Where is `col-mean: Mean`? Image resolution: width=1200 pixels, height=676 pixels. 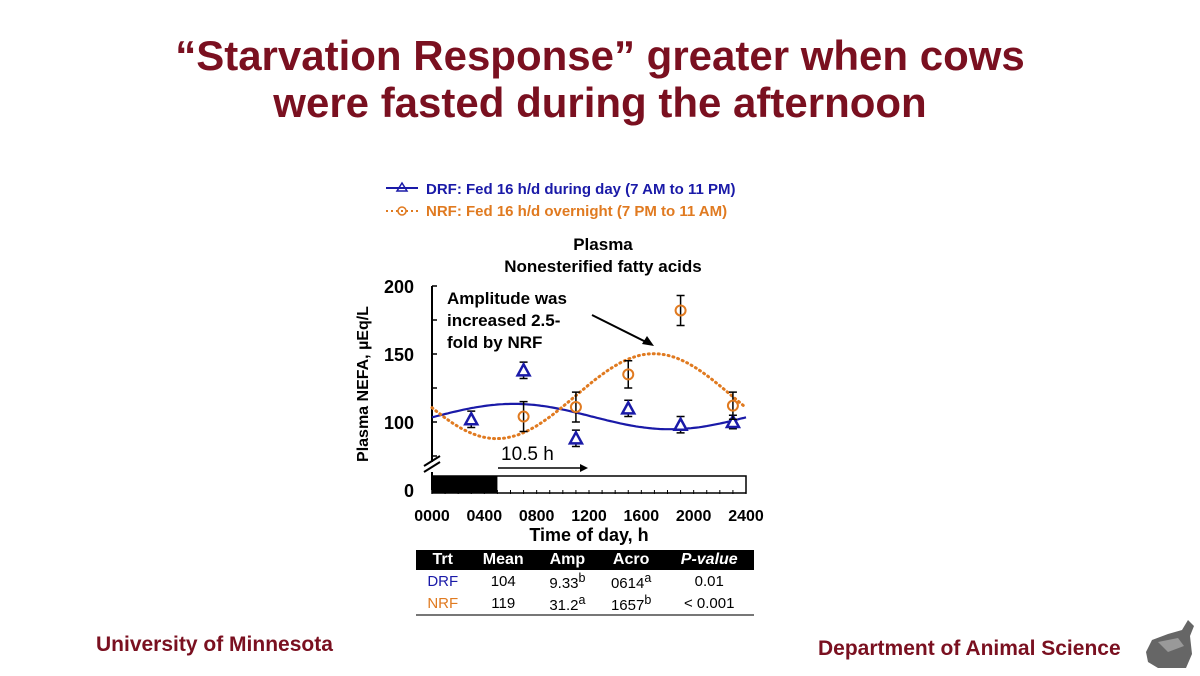 col-mean: Mean is located at coordinates (503, 560).